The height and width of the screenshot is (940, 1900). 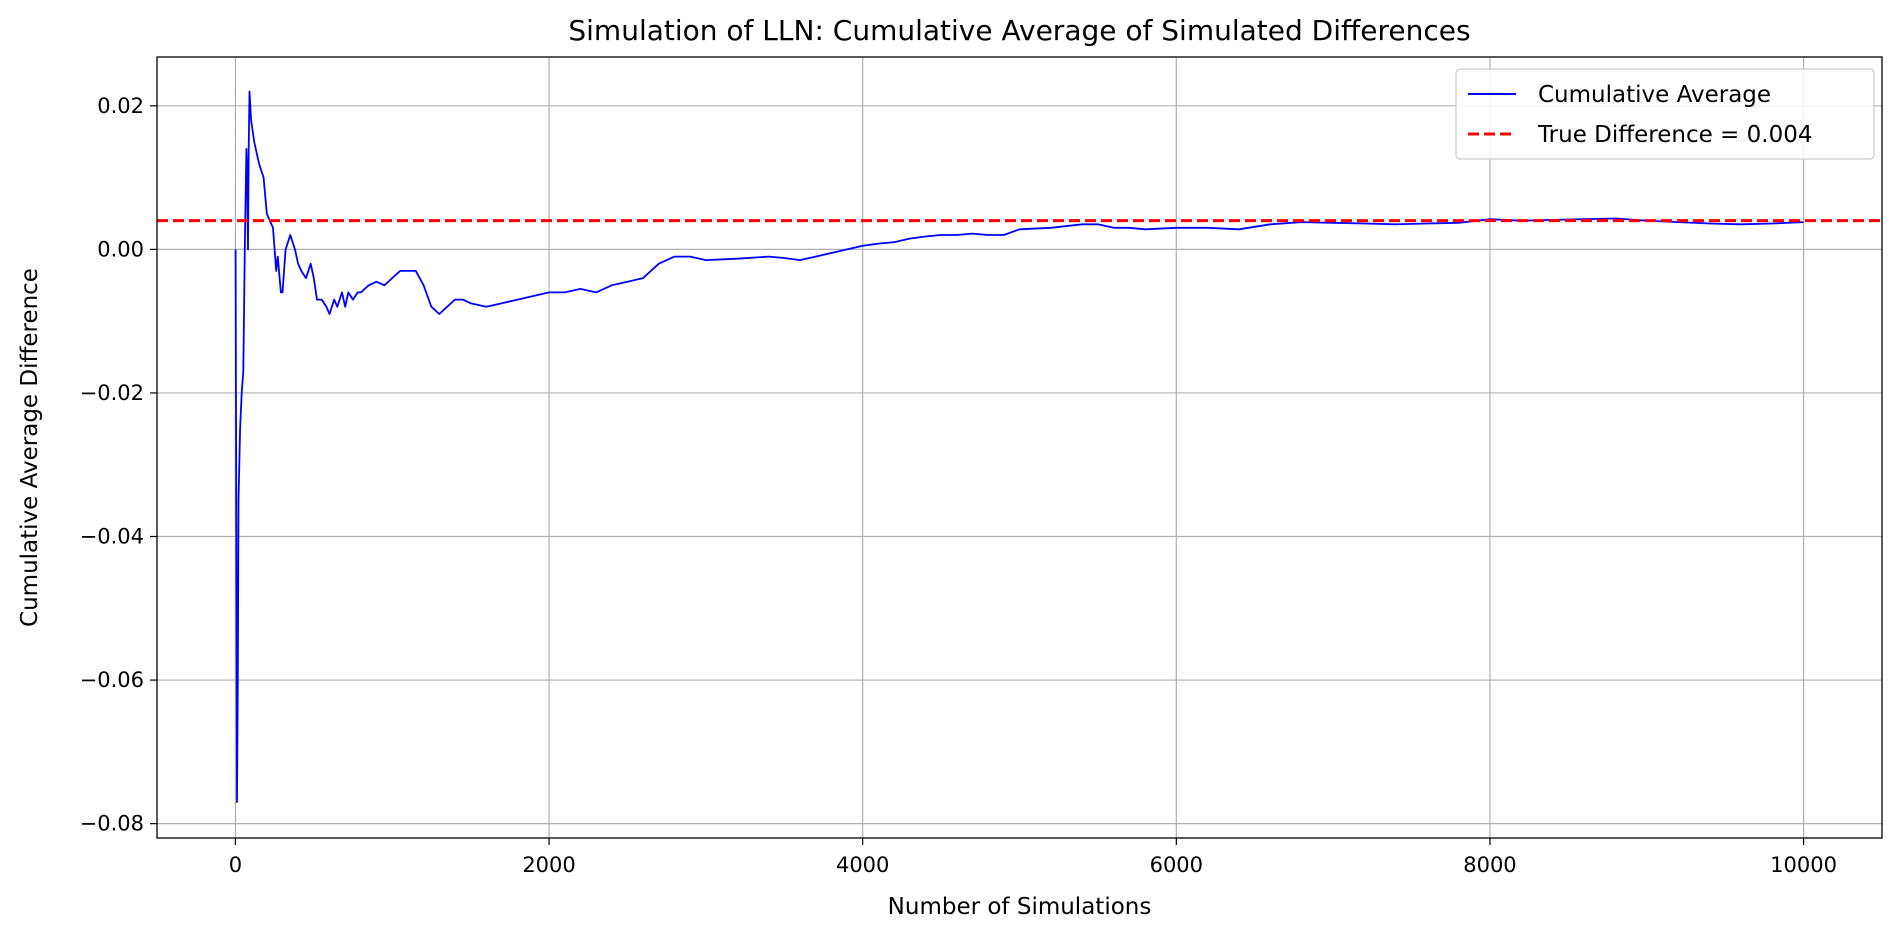 What do you see at coordinates (120, 249) in the screenshot?
I see `y-tick-label: 0.00` at bounding box center [120, 249].